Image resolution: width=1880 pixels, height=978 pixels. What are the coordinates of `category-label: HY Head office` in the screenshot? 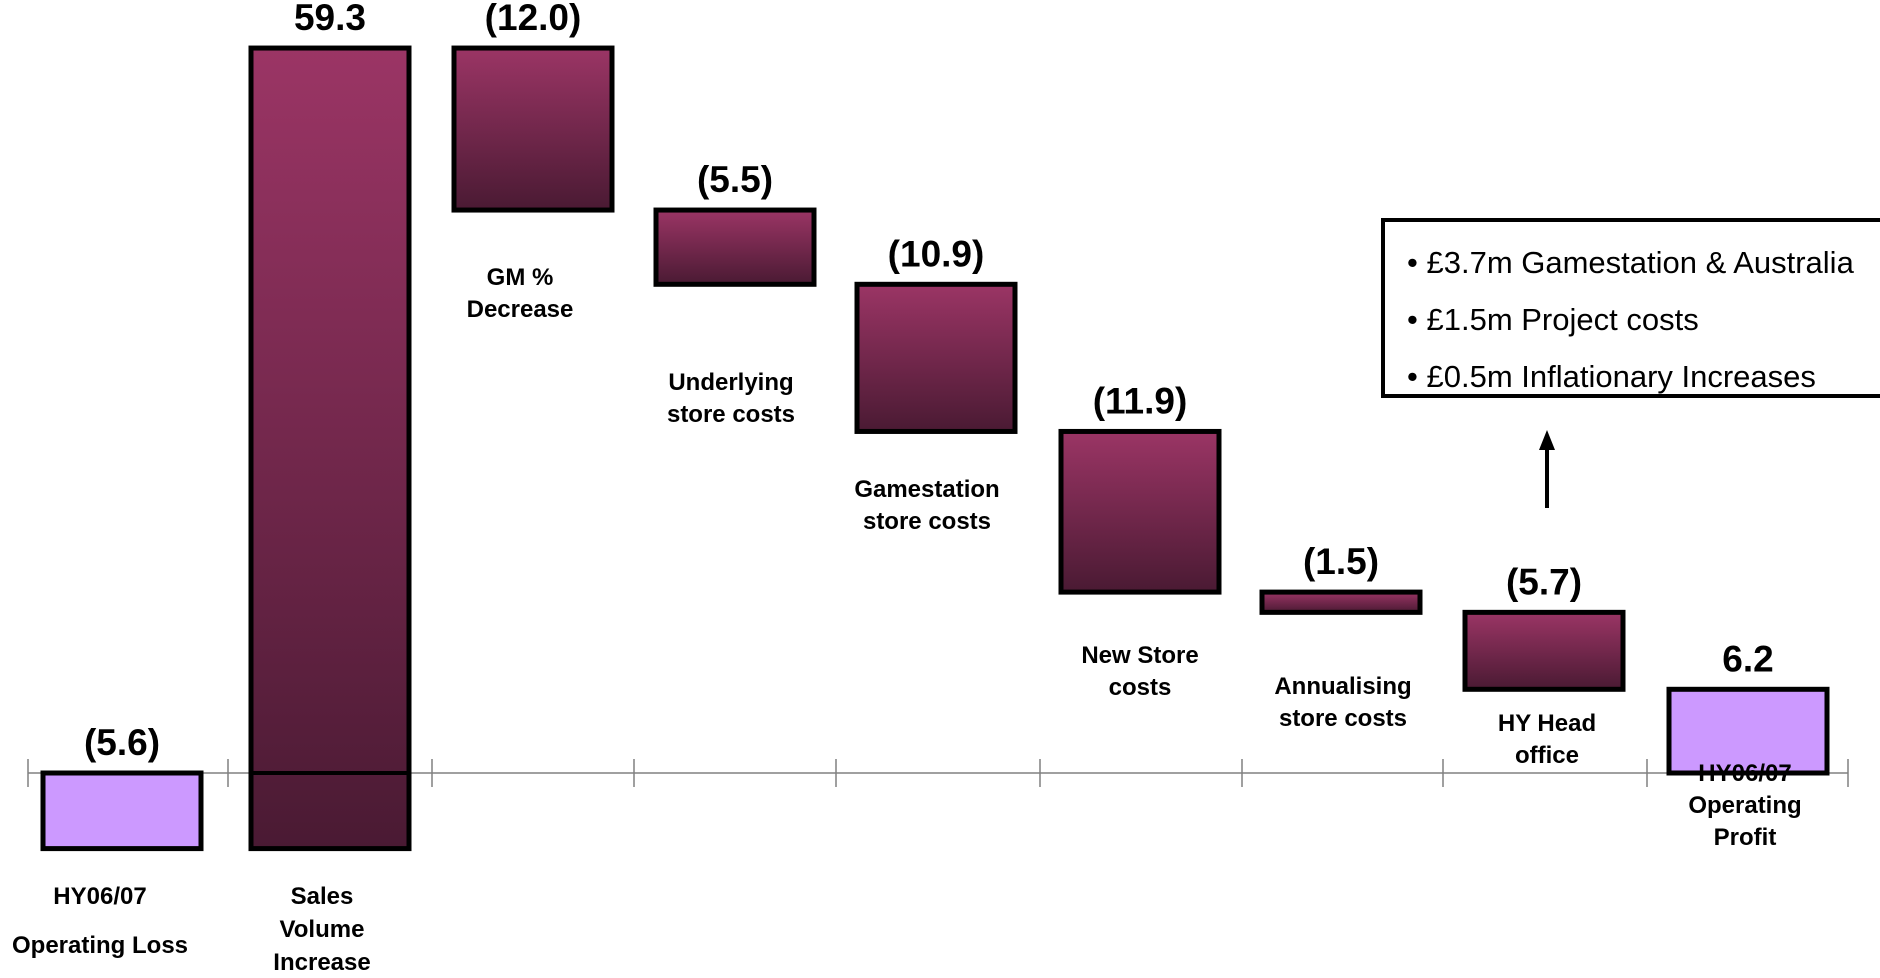 It's located at (1547, 739).